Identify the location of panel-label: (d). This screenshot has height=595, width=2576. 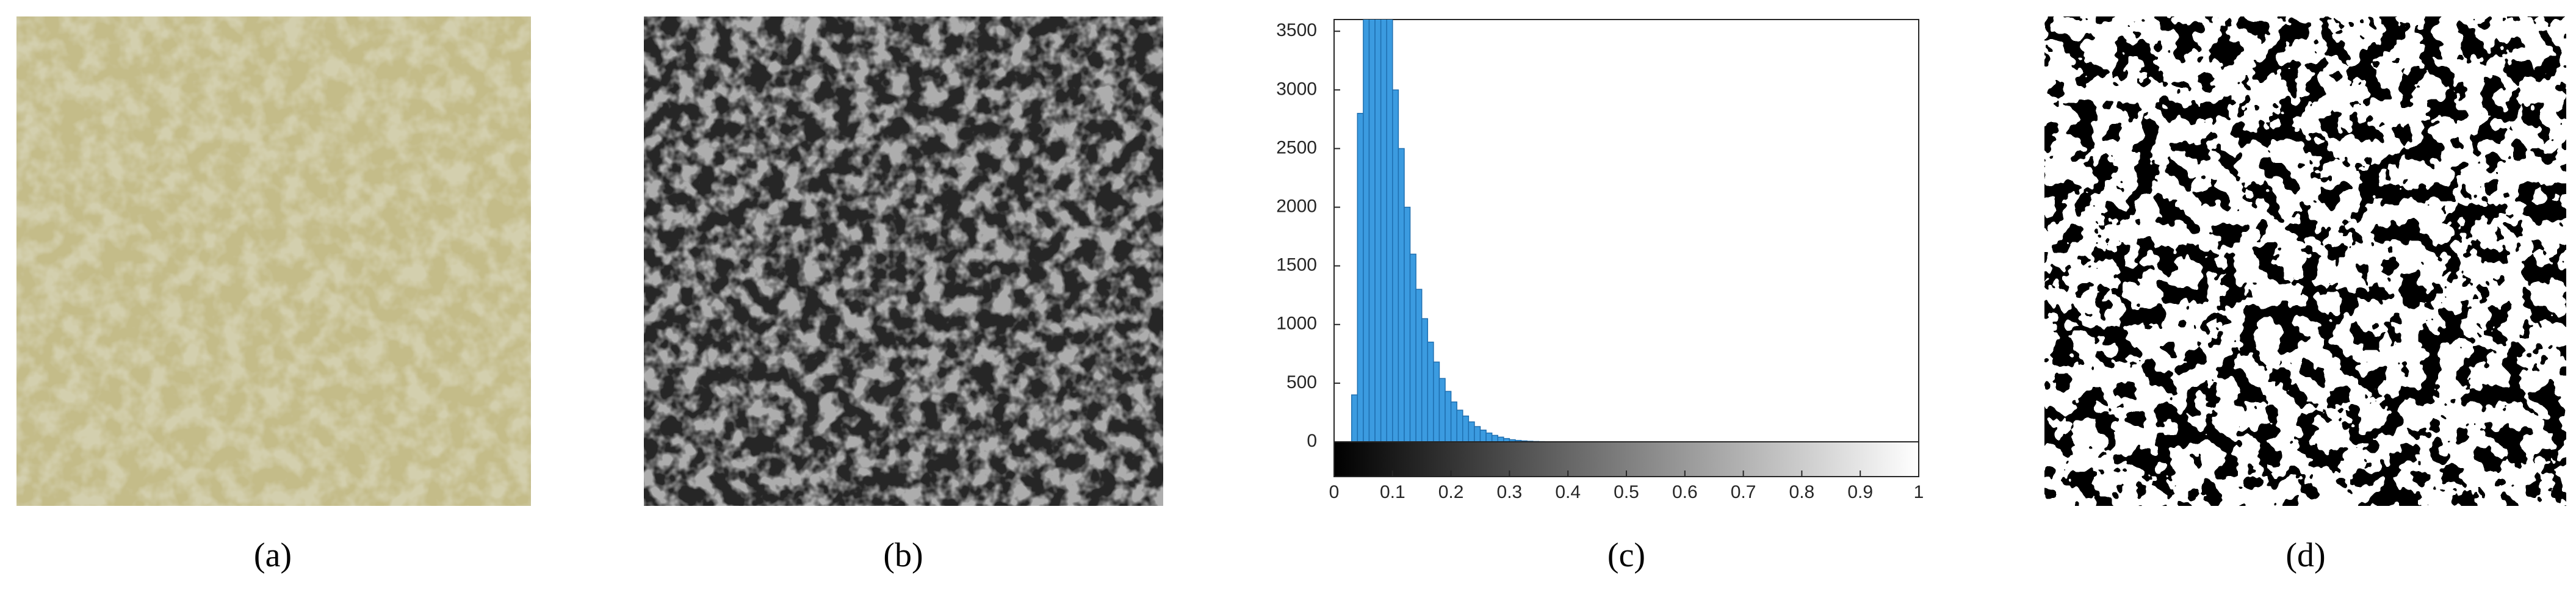
(2305, 555).